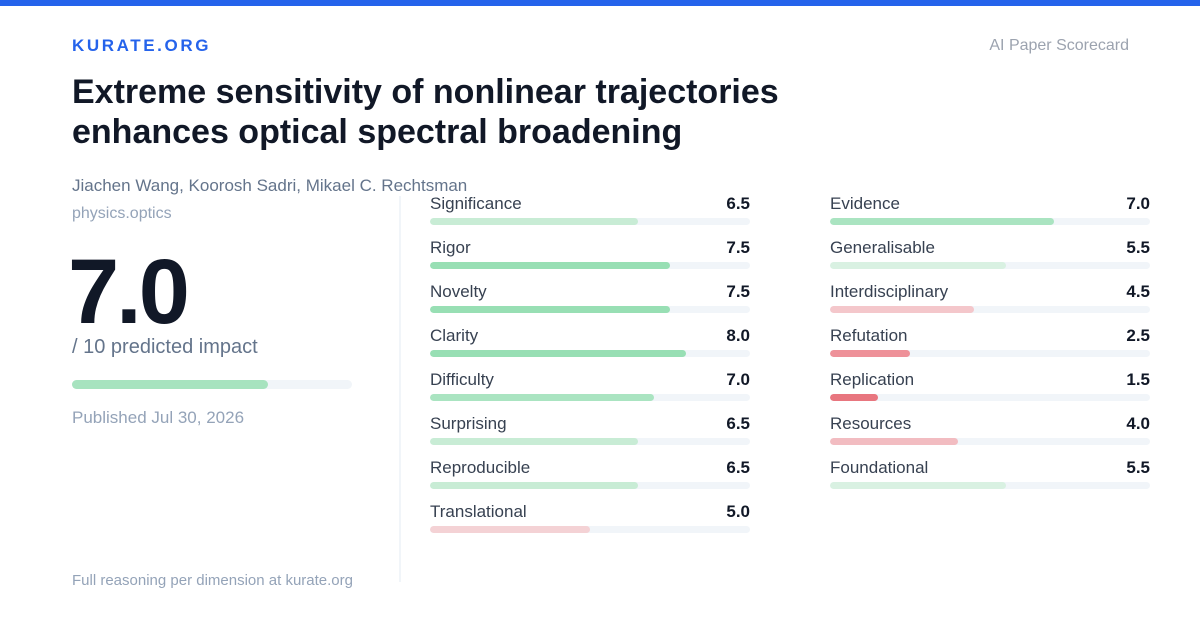  Describe the element at coordinates (458, 291) in the screenshot. I see `metric-label: Novelty` at that location.